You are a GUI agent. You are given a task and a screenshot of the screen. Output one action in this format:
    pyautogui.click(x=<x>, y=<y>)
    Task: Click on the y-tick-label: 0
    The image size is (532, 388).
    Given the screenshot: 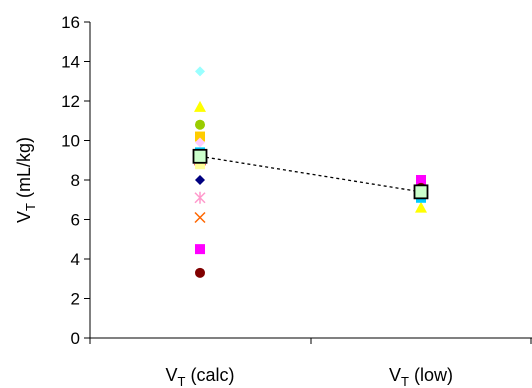 What is the action you would take?
    pyautogui.click(x=75, y=338)
    